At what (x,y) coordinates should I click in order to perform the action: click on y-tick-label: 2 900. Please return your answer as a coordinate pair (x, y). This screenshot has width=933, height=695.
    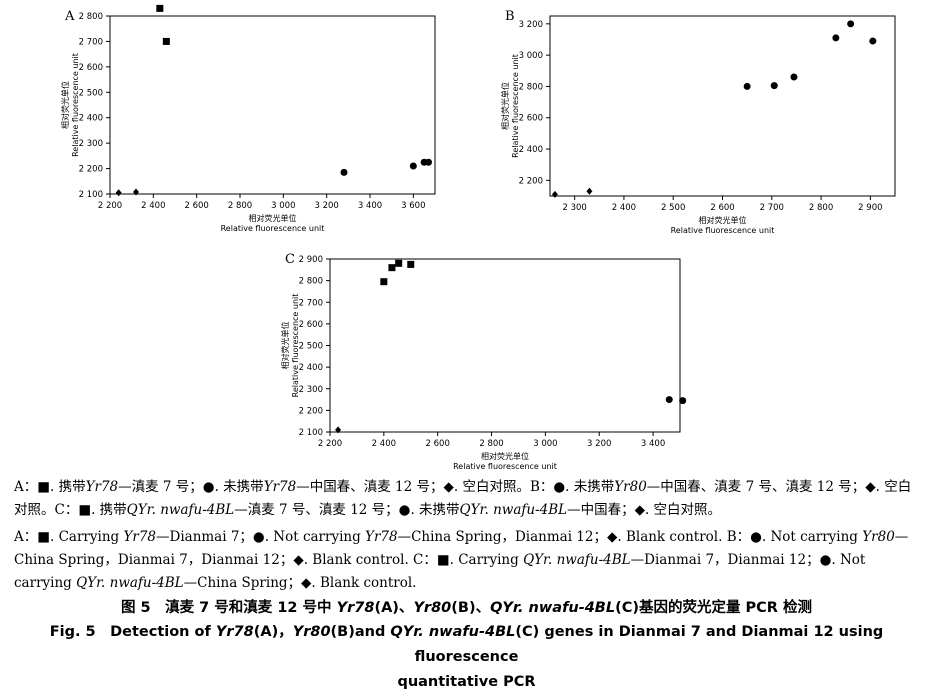
    Looking at the image, I should click on (311, 260).